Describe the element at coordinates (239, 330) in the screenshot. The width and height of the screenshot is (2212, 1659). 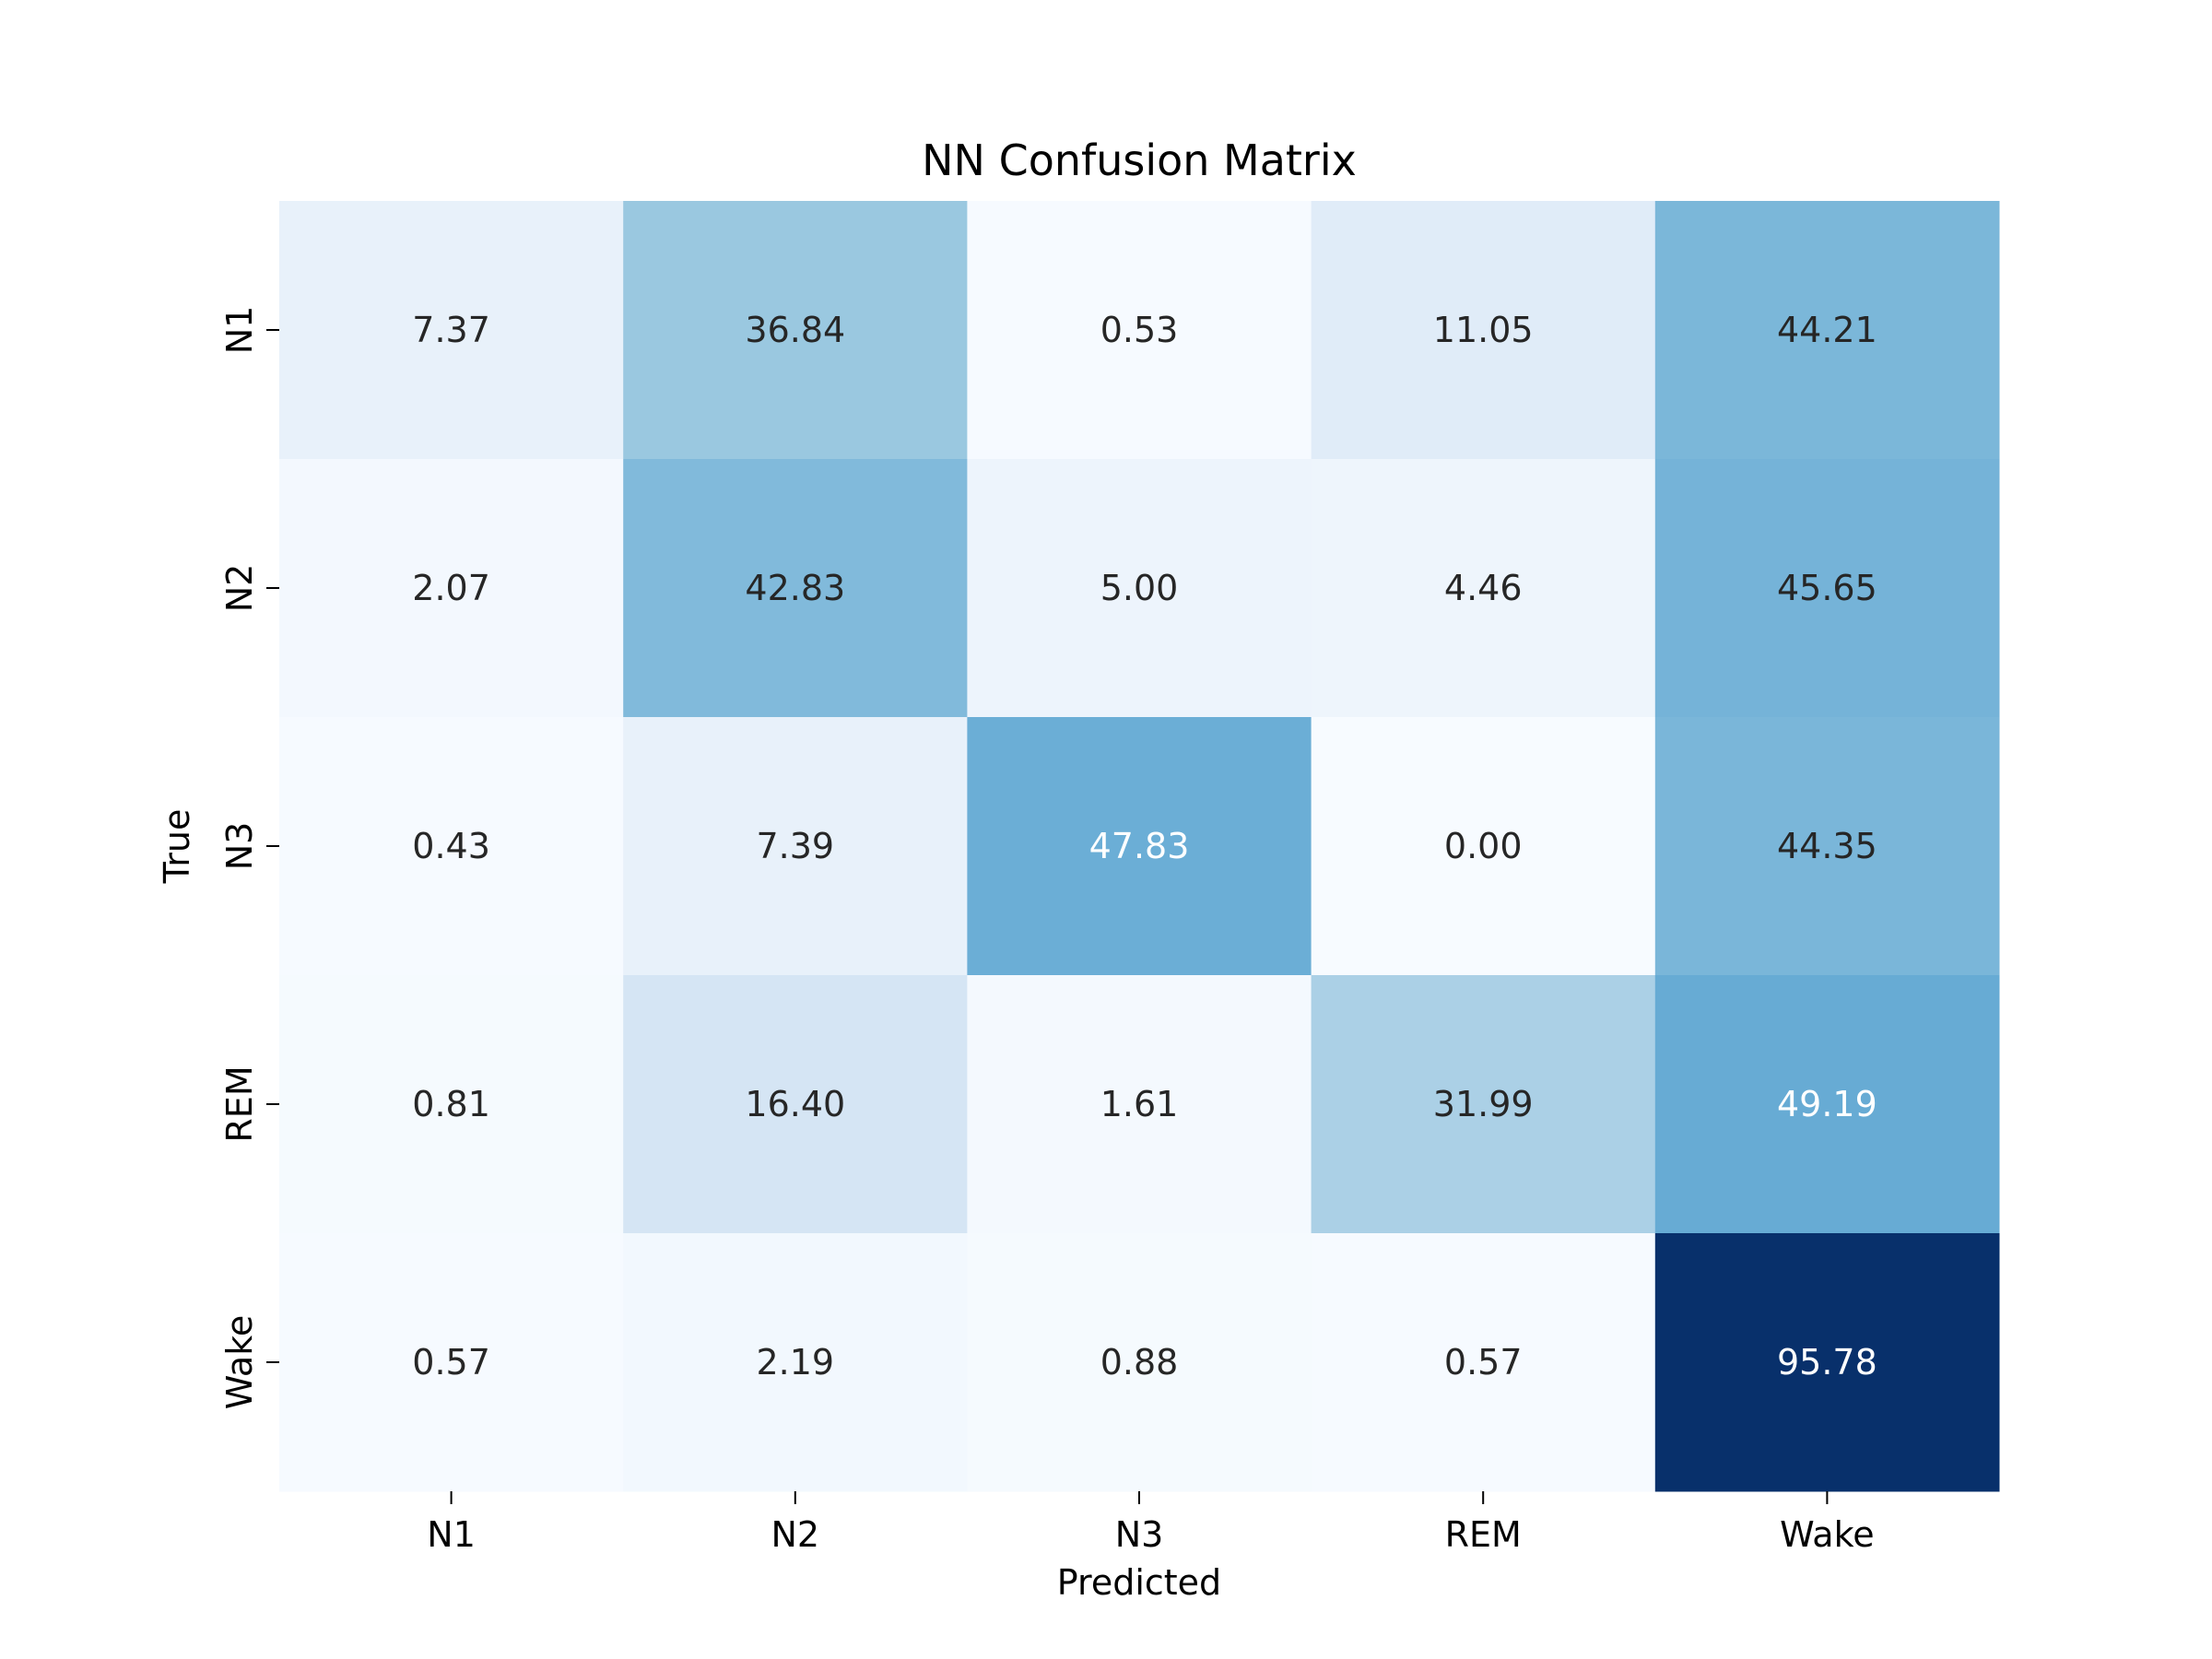
I see `y-tick-label: N1` at that location.